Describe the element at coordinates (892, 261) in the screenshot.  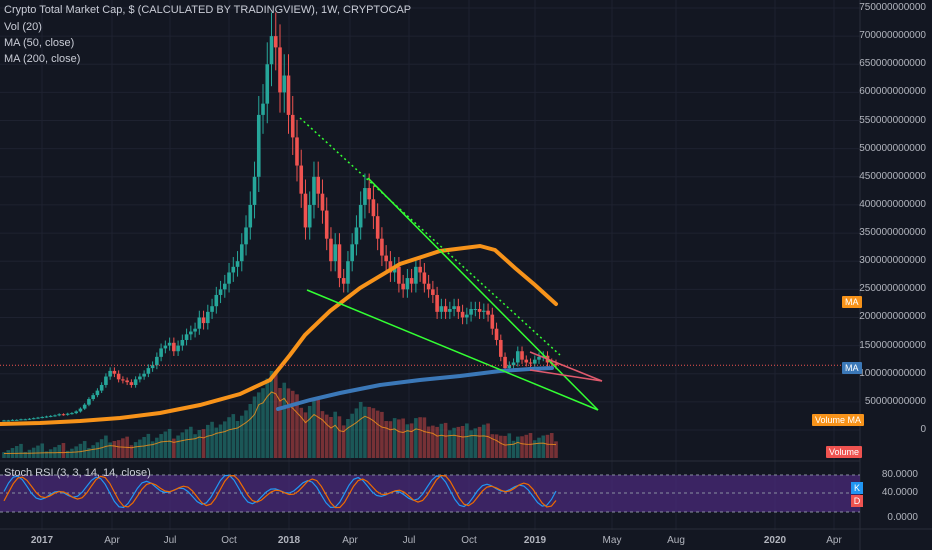
I see `price-axis-label: 300000000000` at that location.